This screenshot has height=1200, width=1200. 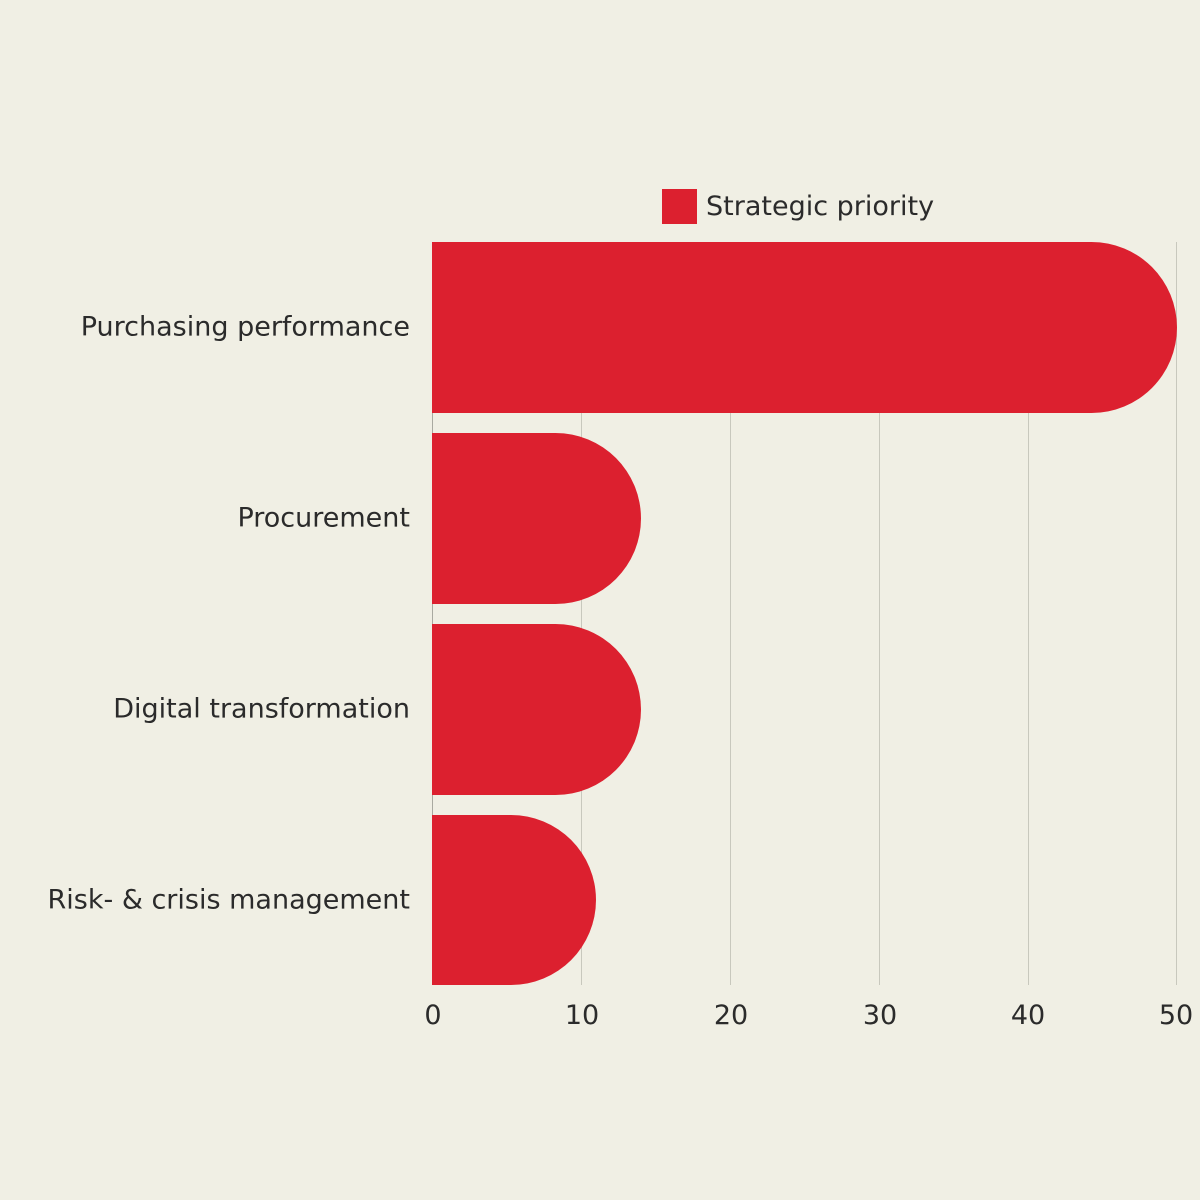 What do you see at coordinates (261, 709) in the screenshot?
I see `category-label: Digital transformation` at bounding box center [261, 709].